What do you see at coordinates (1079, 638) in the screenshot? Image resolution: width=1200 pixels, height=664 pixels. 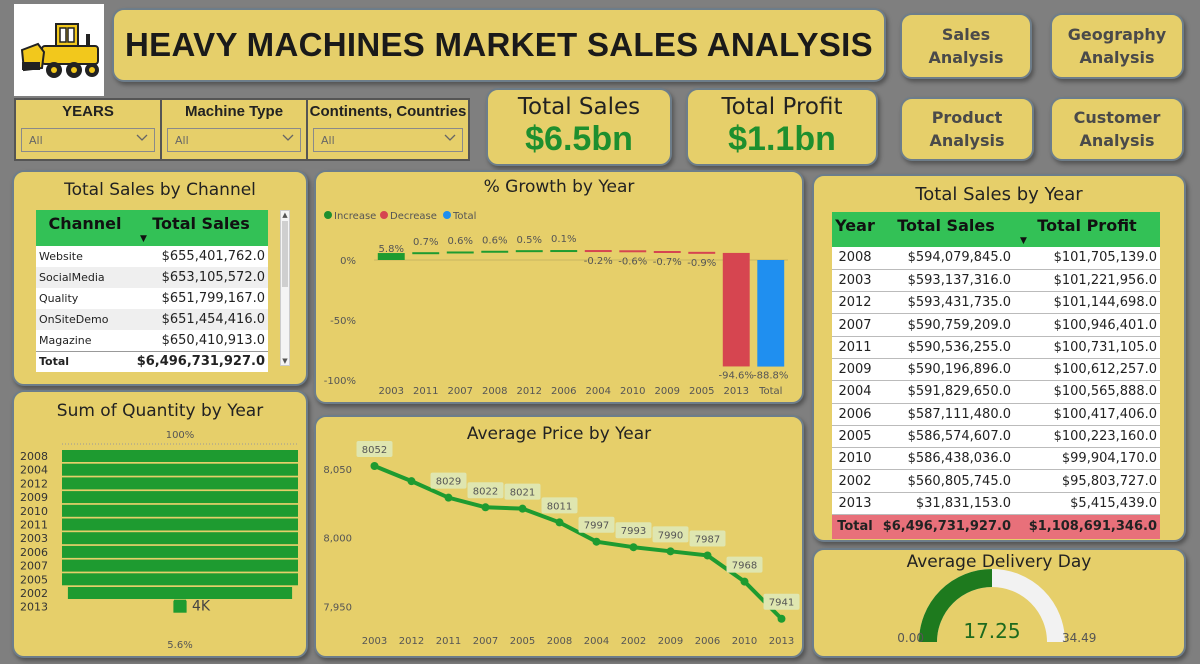 I see `gauge-max-label: 34.49` at bounding box center [1079, 638].